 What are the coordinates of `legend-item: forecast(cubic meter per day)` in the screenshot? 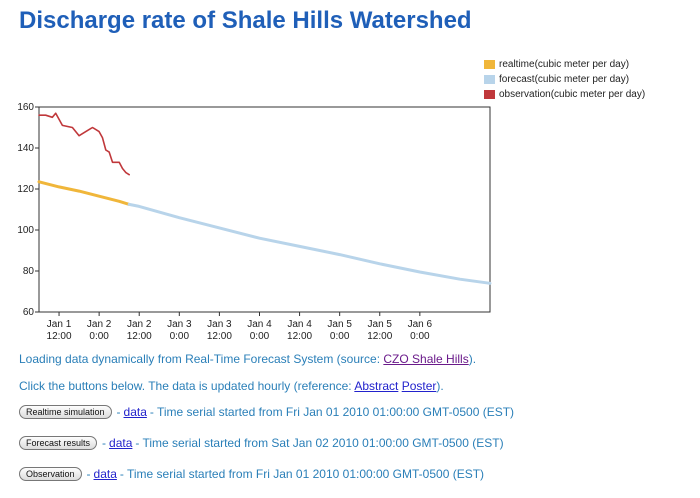 It's located at (564, 79).